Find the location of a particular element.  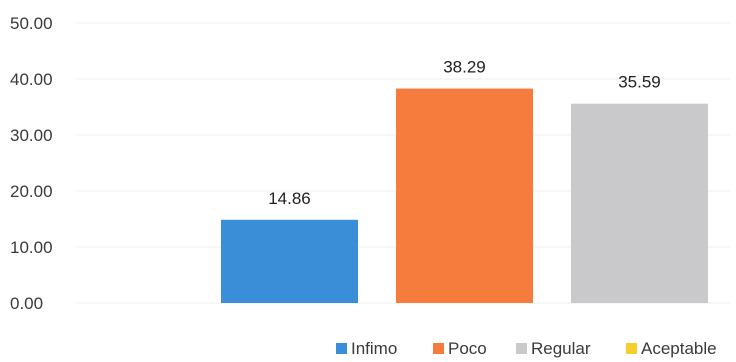

legend-label-regular: Regular is located at coordinates (561, 348).